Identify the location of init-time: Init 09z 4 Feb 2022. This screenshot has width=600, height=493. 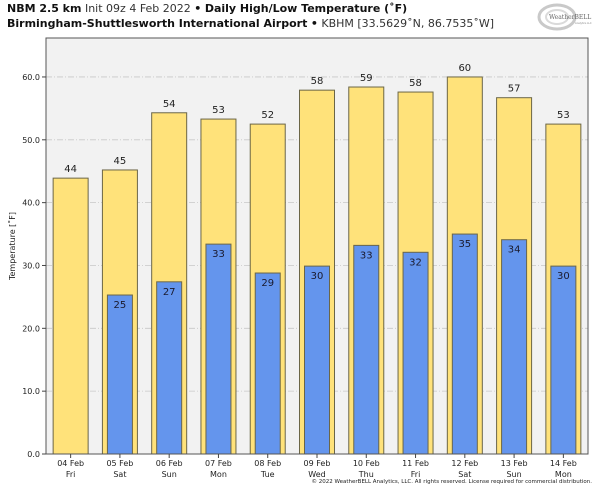
(137, 8).